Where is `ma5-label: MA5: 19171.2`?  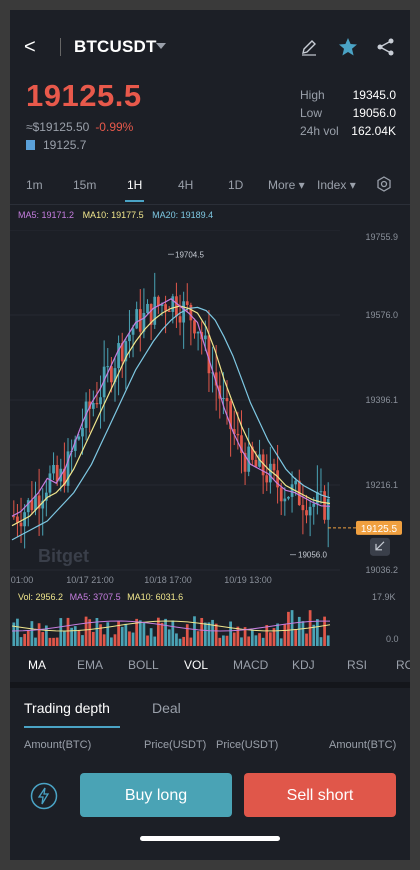
ma5-label: MA5: 19171.2 is located at coordinates (46, 215).